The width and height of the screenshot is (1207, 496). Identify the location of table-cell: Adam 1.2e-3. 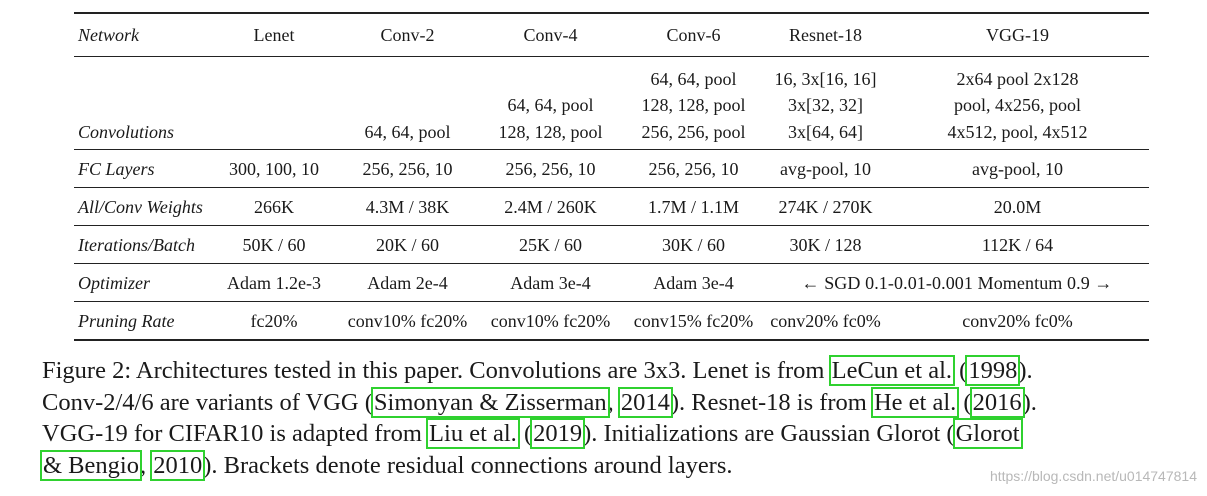
(274, 282).